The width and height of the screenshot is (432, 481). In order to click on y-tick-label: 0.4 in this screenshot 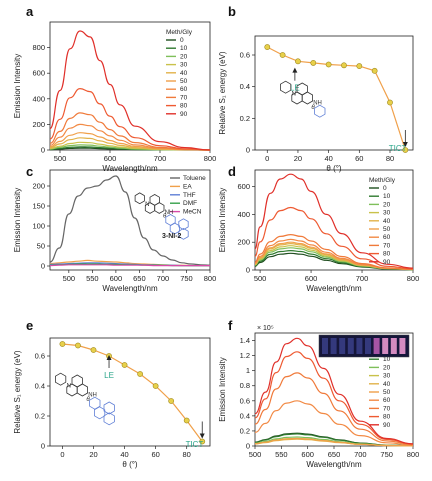, I will do `click(245, 86)`.